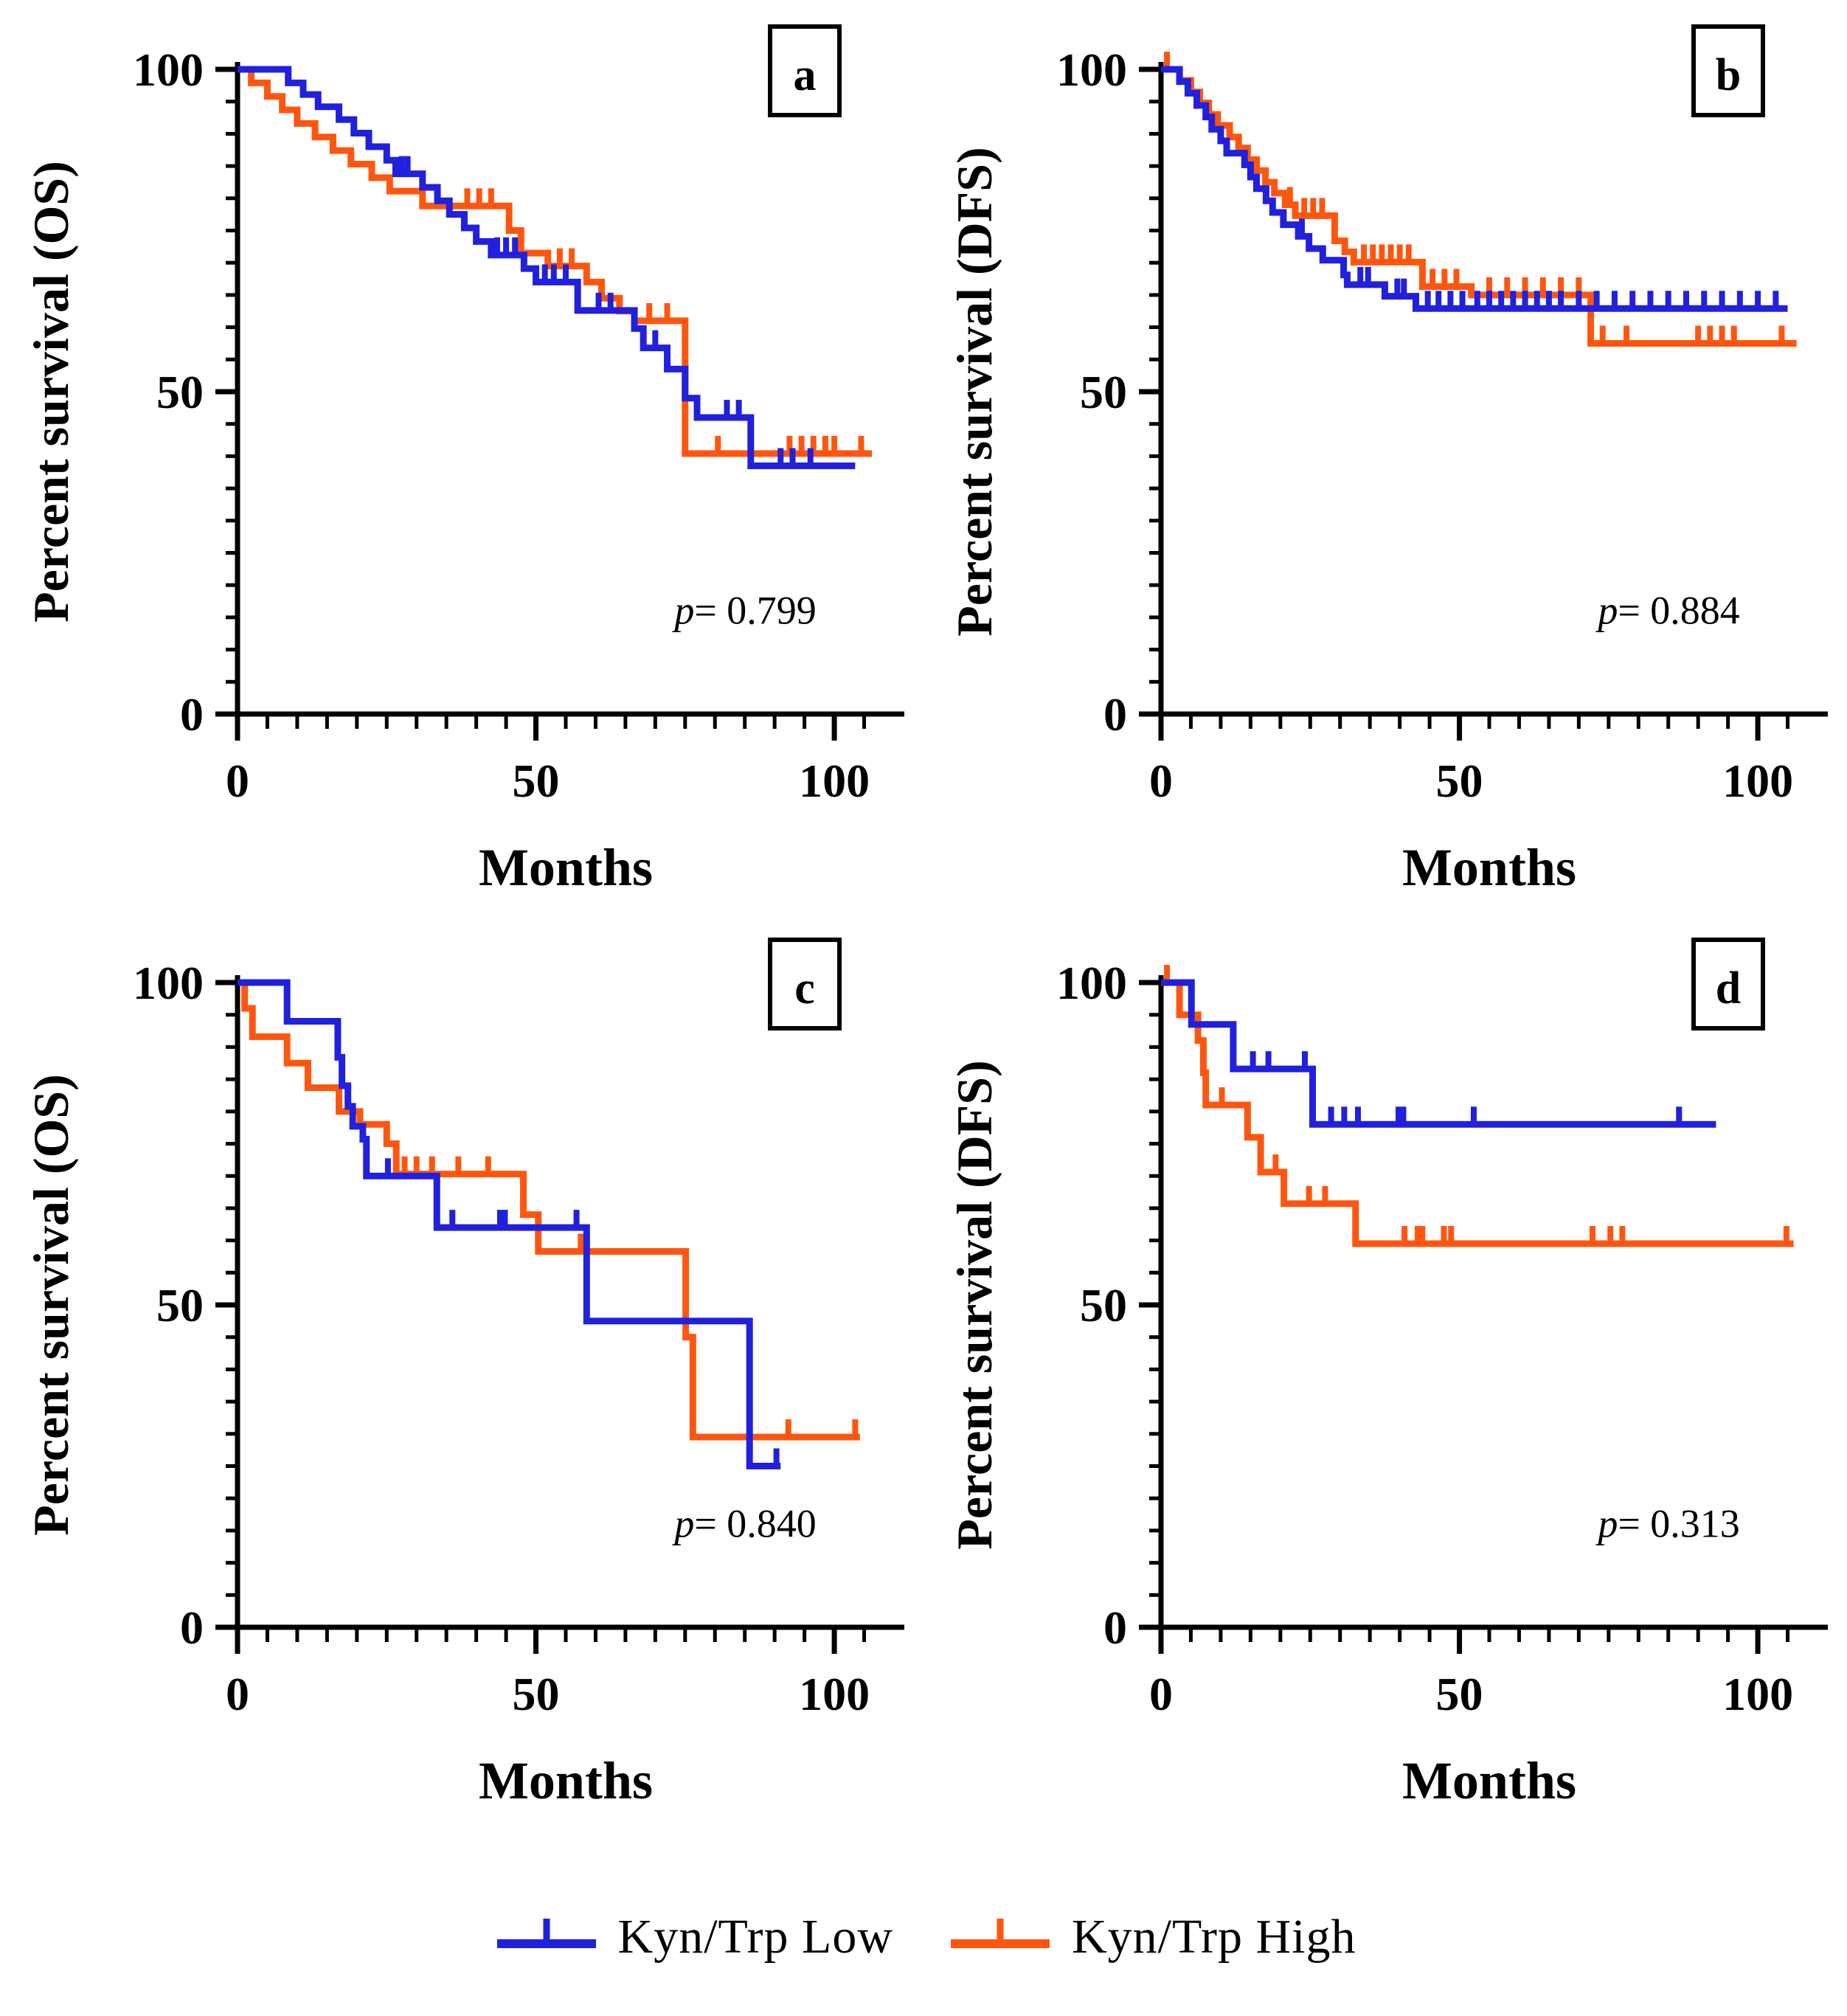 The width and height of the screenshot is (1847, 2016). What do you see at coordinates (804, 988) in the screenshot?
I see `panel-letter: c` at bounding box center [804, 988].